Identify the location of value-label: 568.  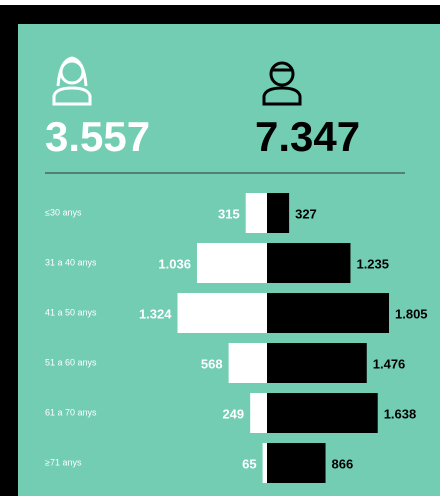
(212, 363).